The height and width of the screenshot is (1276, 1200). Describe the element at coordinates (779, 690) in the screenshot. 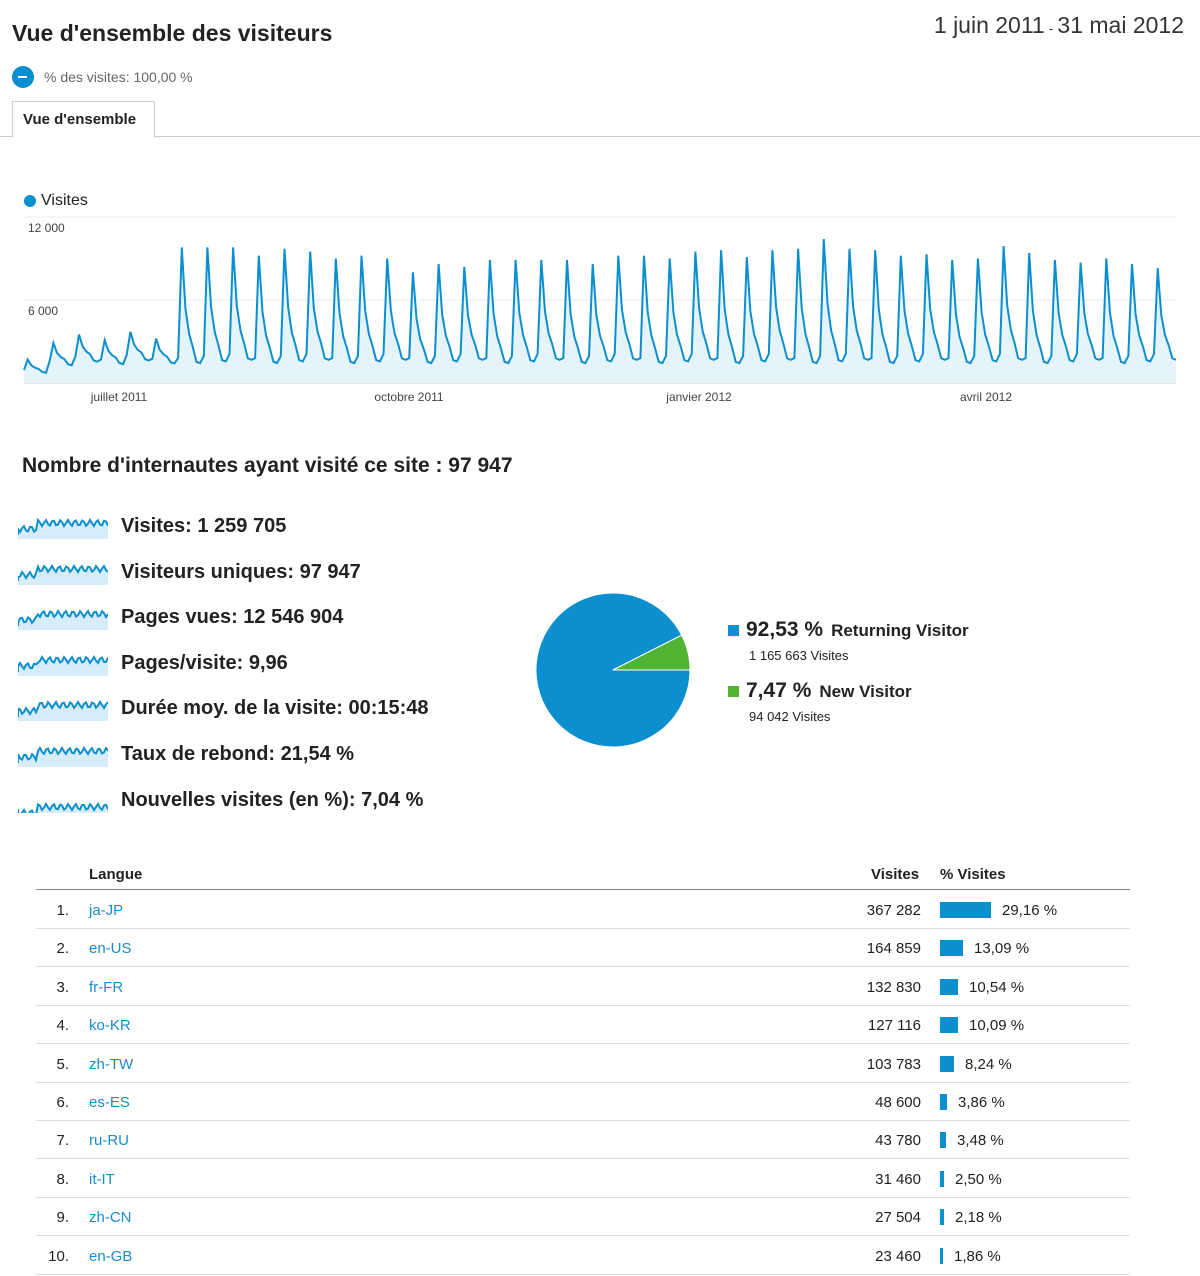

I see `legend-pct: 7,47 %` at that location.